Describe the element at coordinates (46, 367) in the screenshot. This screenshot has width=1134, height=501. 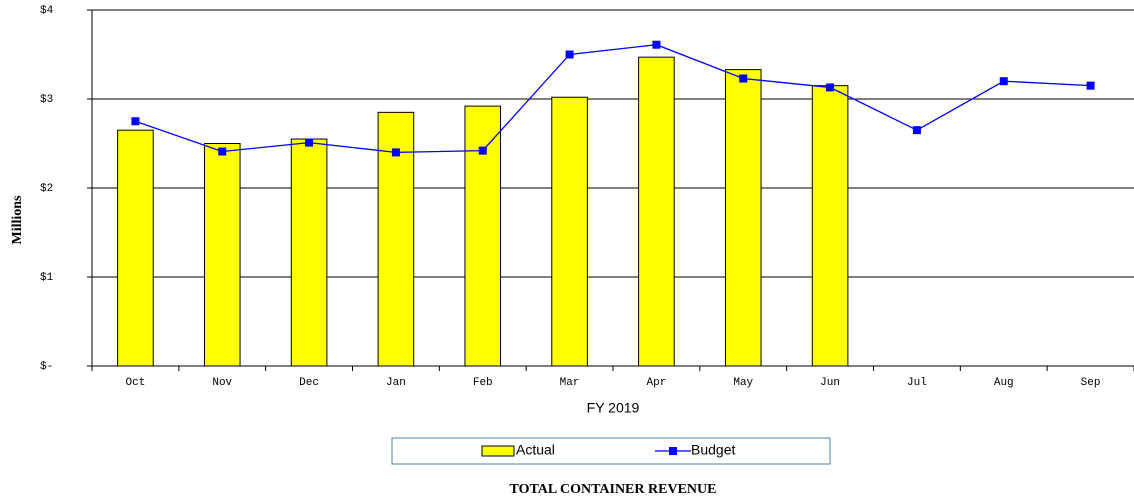
I see `y-tick-label: $-` at that location.